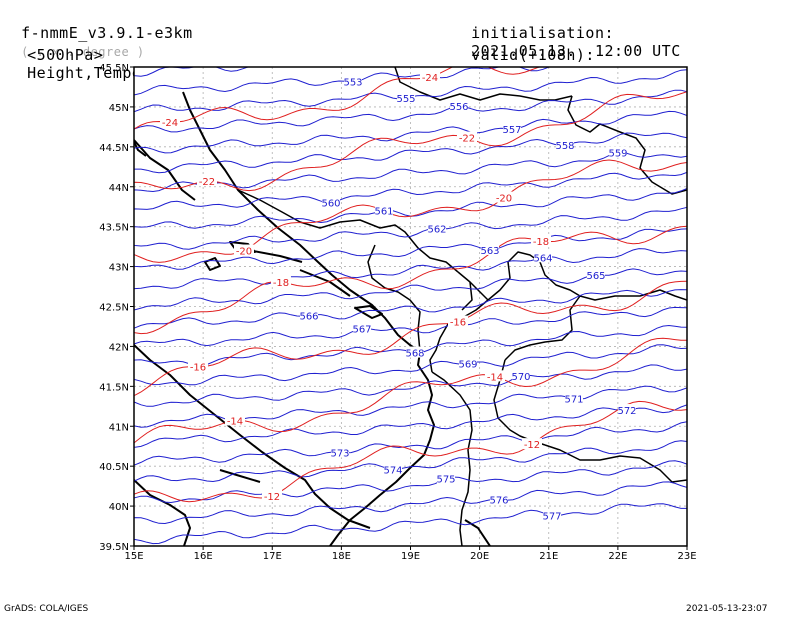 This screenshot has width=800, height=618. Describe the element at coordinates (543, 33) in the screenshot. I see `init-label: initialisation:` at that location.